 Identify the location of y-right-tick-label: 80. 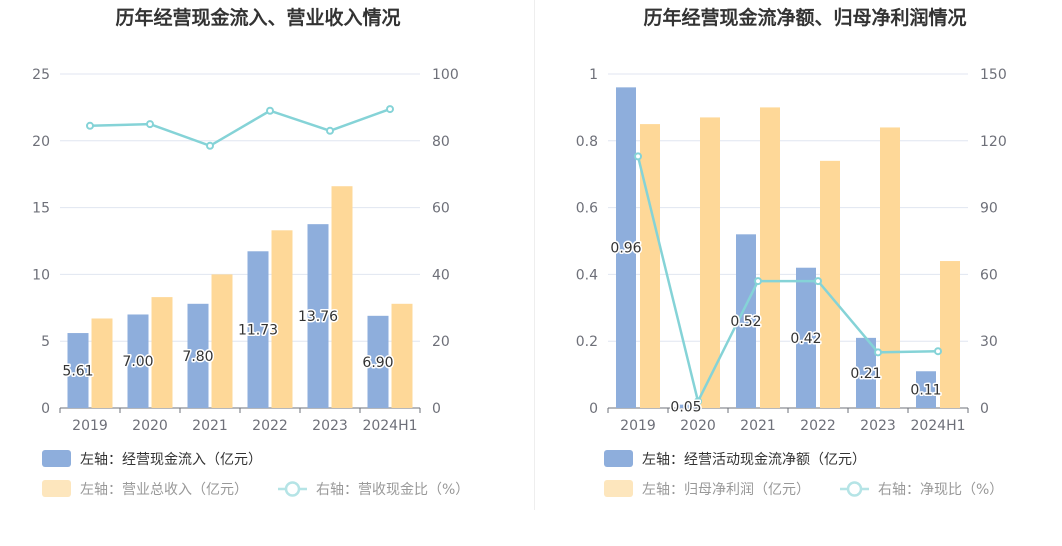
(441, 142).